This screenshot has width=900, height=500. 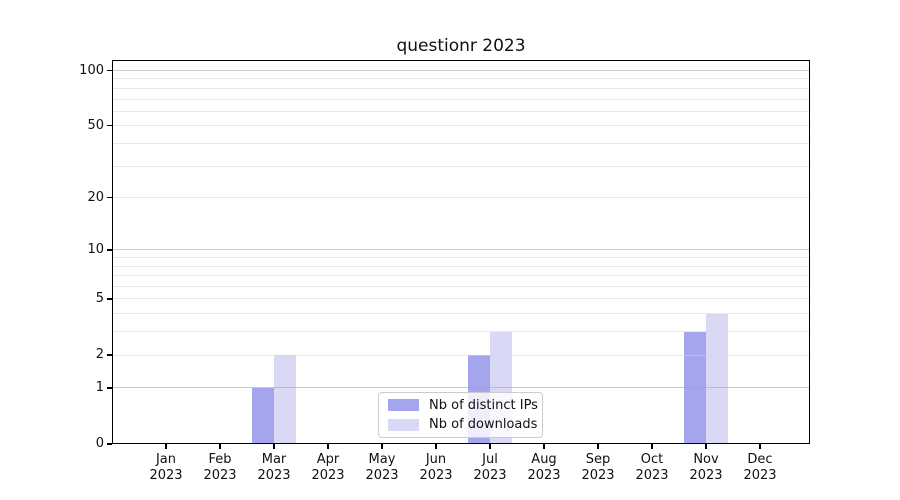 I want to click on x-axis-tick-label: Oct 2023, so click(x=652, y=468).